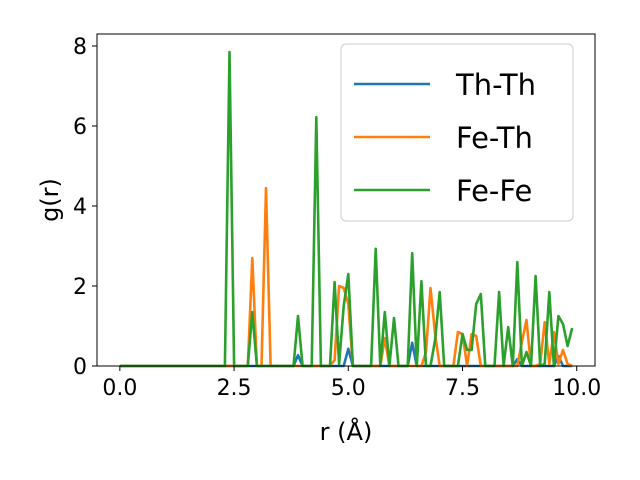 Image resolution: width=640 pixels, height=480 pixels. I want to click on y-tick-label: 6, so click(80, 127).